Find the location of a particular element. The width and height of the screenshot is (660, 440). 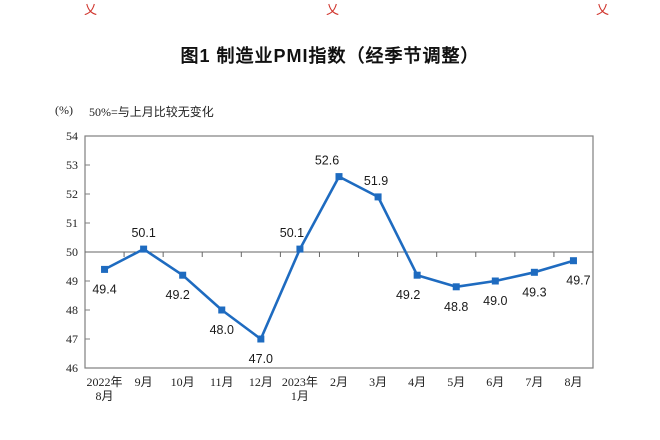

y-tick-label: 46 is located at coordinates (72, 368).